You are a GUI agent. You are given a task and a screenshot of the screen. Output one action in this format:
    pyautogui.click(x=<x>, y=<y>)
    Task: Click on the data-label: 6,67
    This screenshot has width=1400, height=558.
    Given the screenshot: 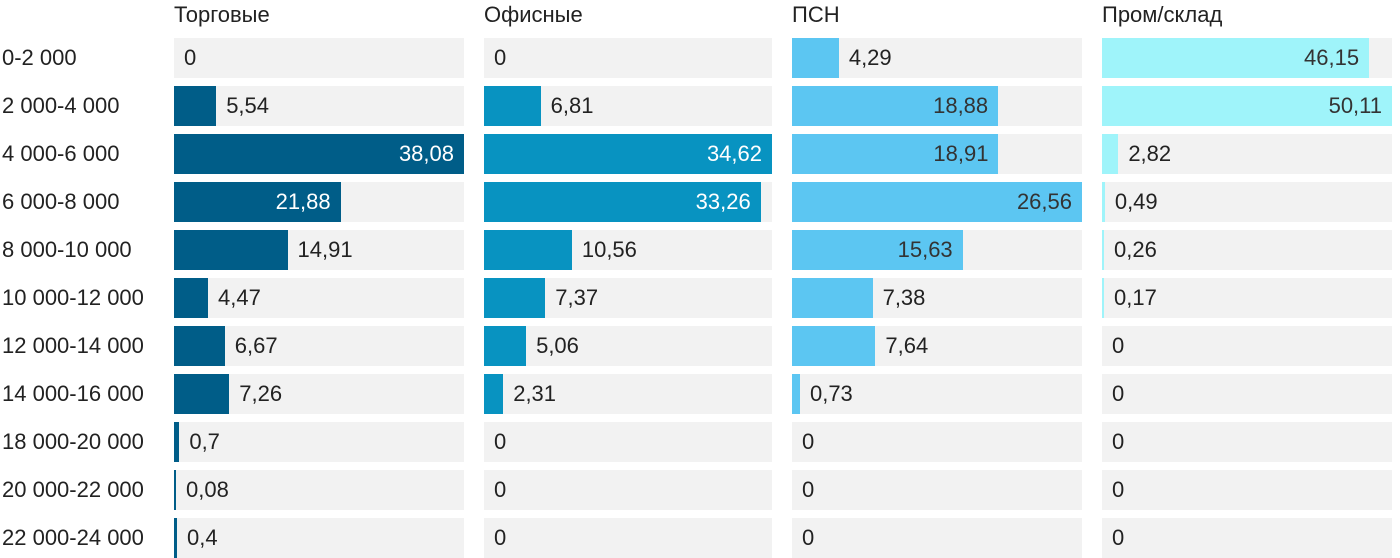 What is the action you would take?
    pyautogui.click(x=256, y=345)
    